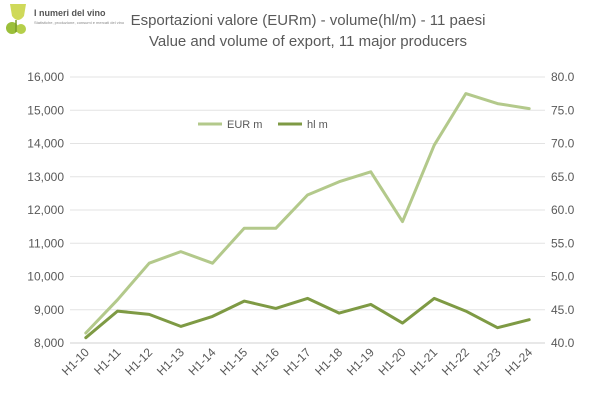 This screenshot has width=616, height=412. I want to click on y-right-tick-label: 60.0, so click(563, 210).